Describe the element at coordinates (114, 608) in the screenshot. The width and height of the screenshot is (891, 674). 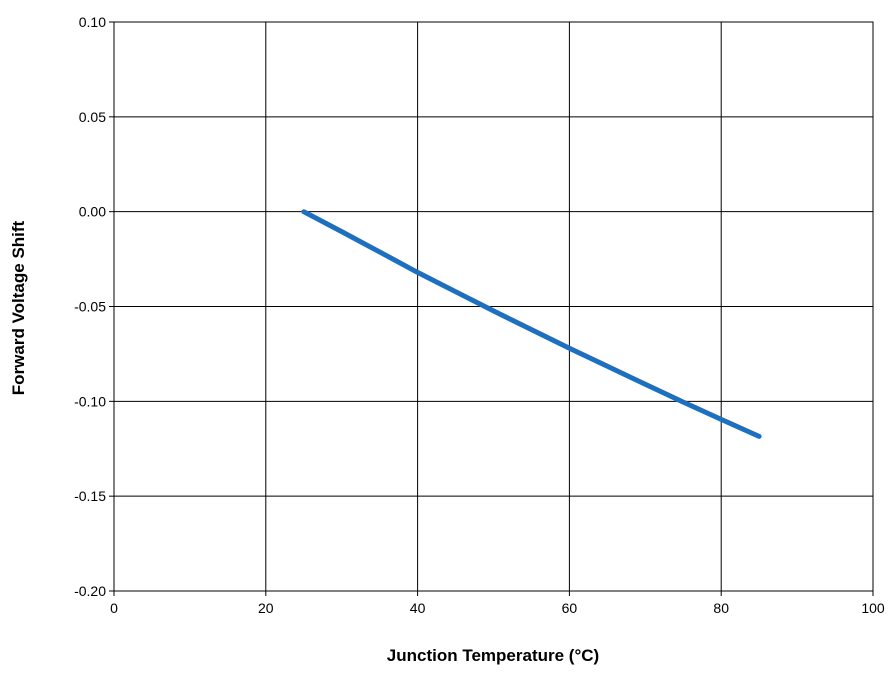
I see `x-tick-label: 0` at that location.